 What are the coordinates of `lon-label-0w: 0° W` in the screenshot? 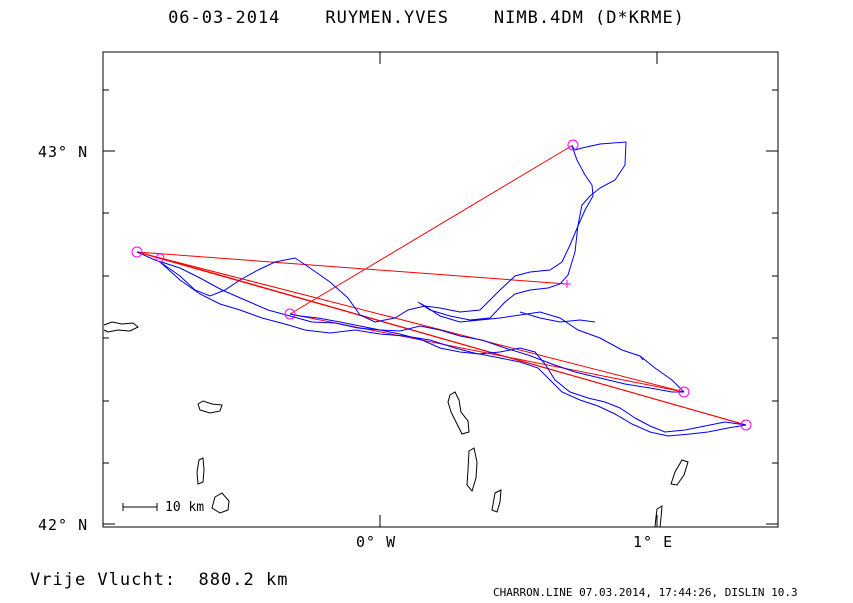 It's located at (376, 542).